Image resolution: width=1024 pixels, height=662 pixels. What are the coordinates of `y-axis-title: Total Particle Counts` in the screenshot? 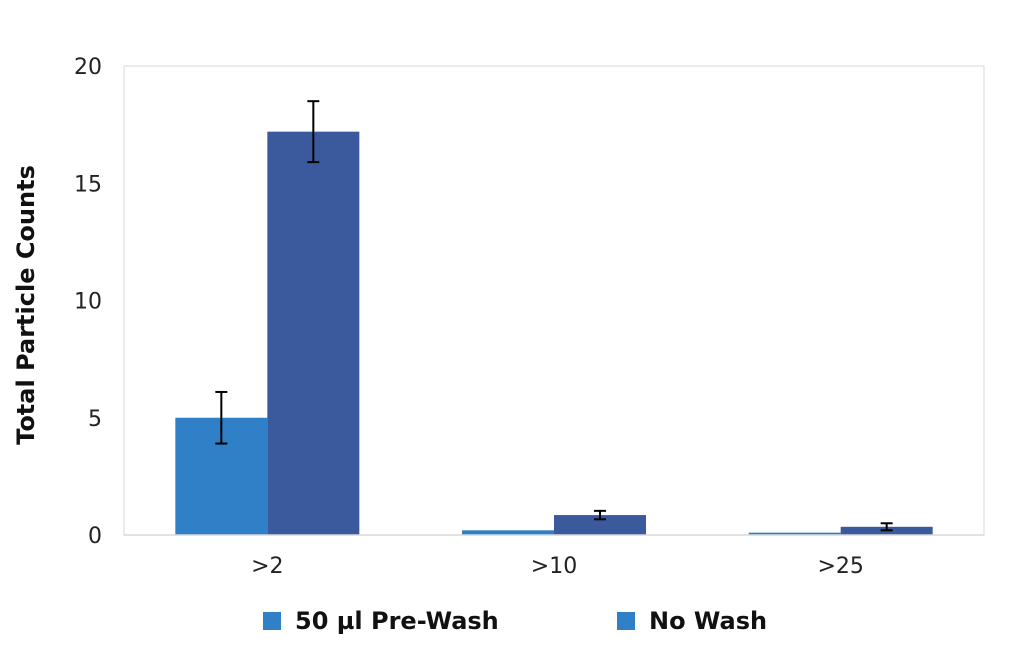 It's located at (26, 305).